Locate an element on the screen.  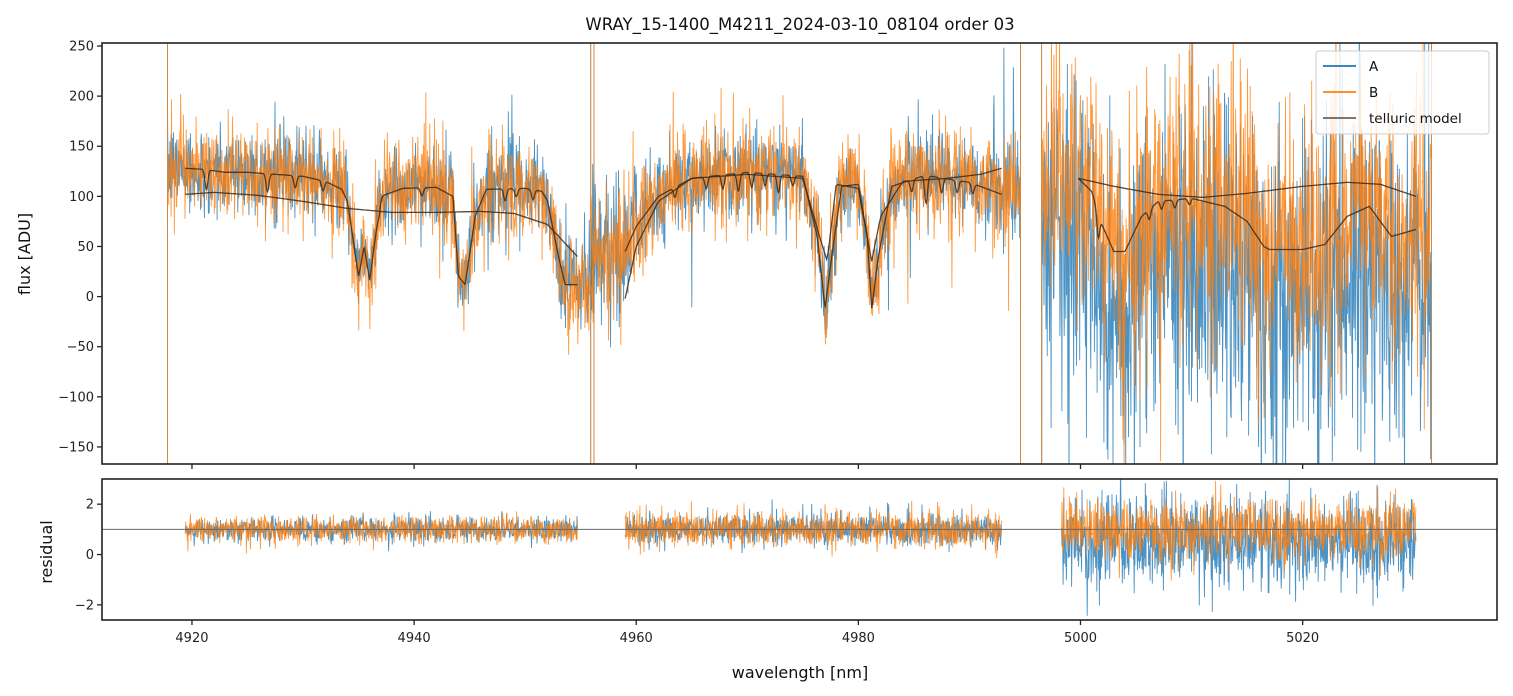
flux-y-tick-label: 0 is located at coordinates (90, 297).